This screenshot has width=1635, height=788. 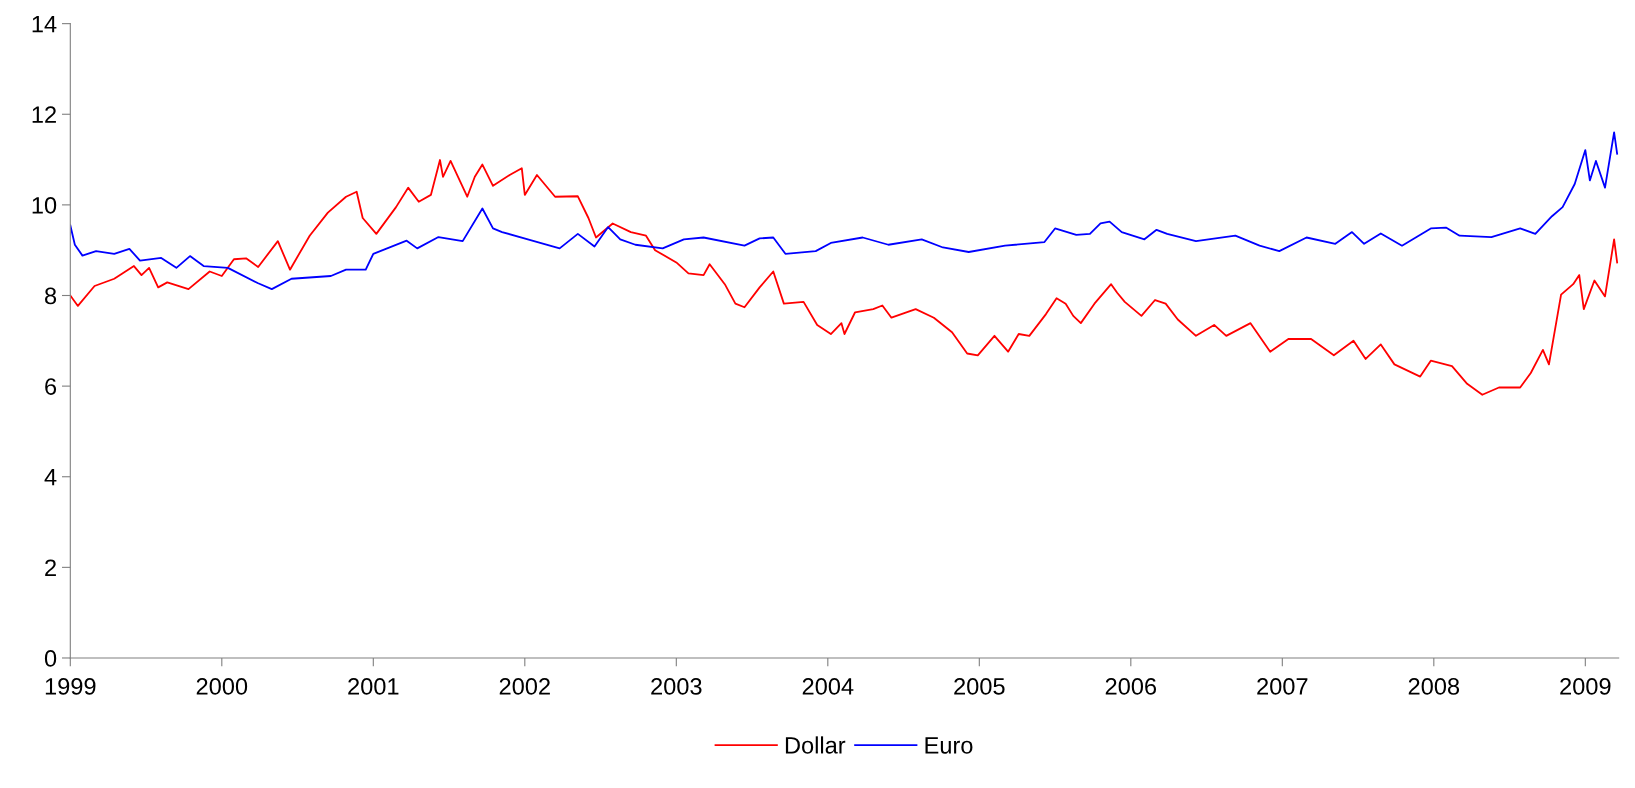 What do you see at coordinates (222, 686) in the screenshot?
I see `x-tick-label: 2000` at bounding box center [222, 686].